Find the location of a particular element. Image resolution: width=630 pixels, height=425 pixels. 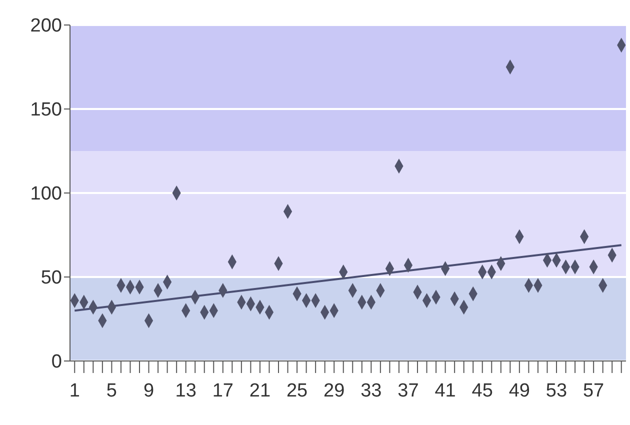

x-tick-label: 25 is located at coordinates (297, 391).